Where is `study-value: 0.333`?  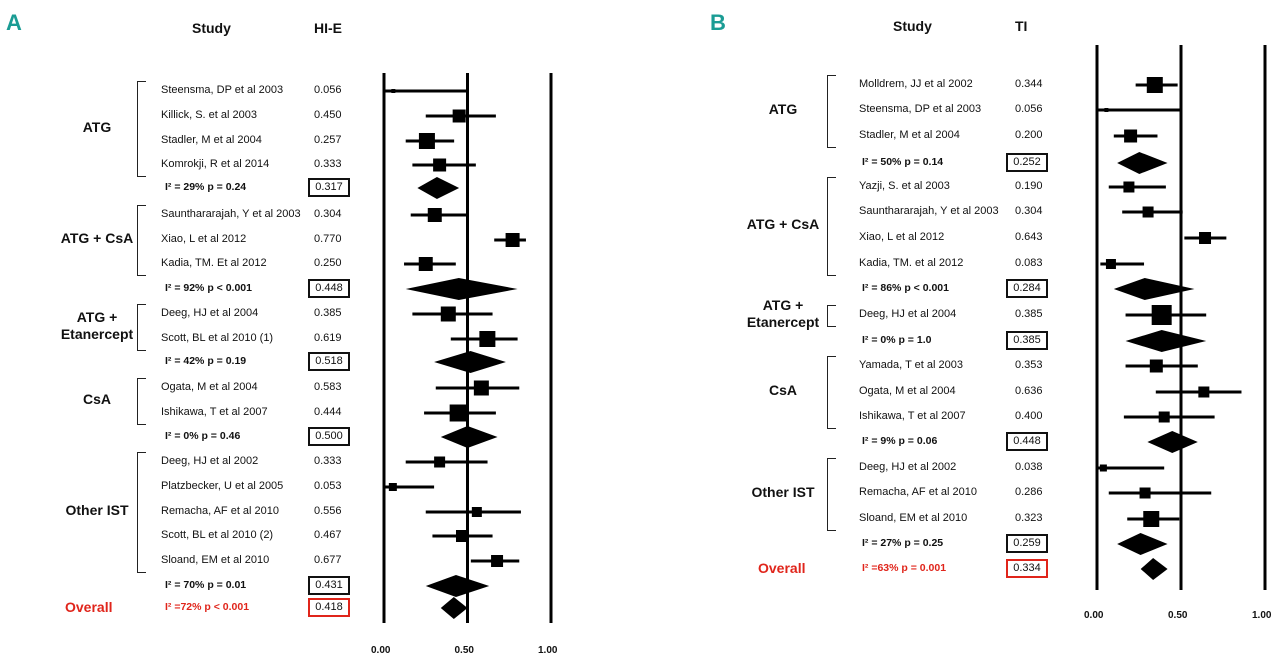 study-value: 0.333 is located at coordinates (328, 461).